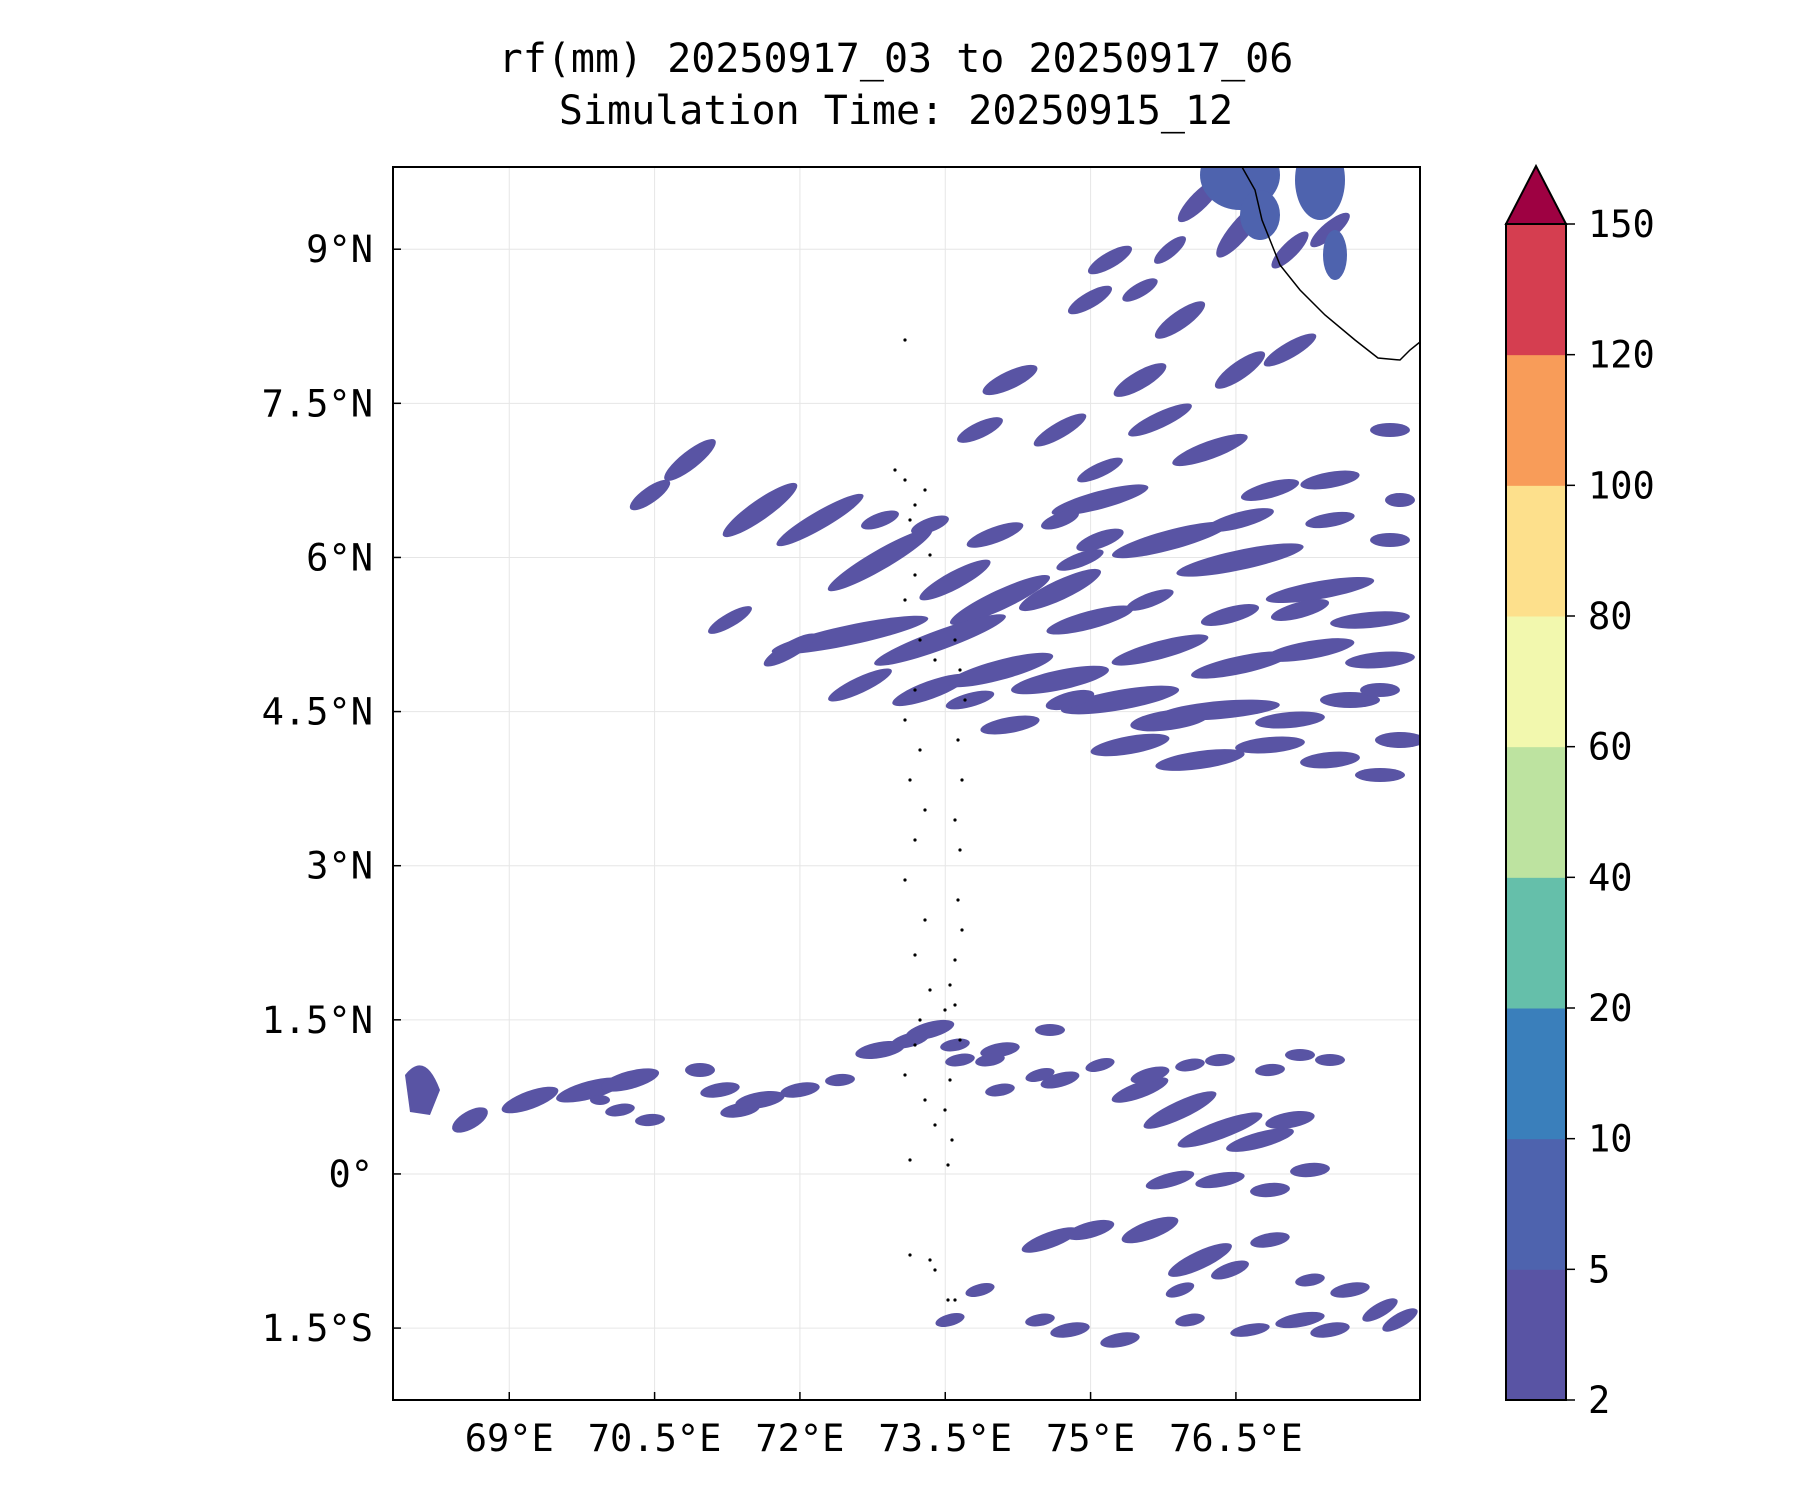  Describe the element at coordinates (509, 1438) in the screenshot. I see `x-tick-label: 69°E` at that location.